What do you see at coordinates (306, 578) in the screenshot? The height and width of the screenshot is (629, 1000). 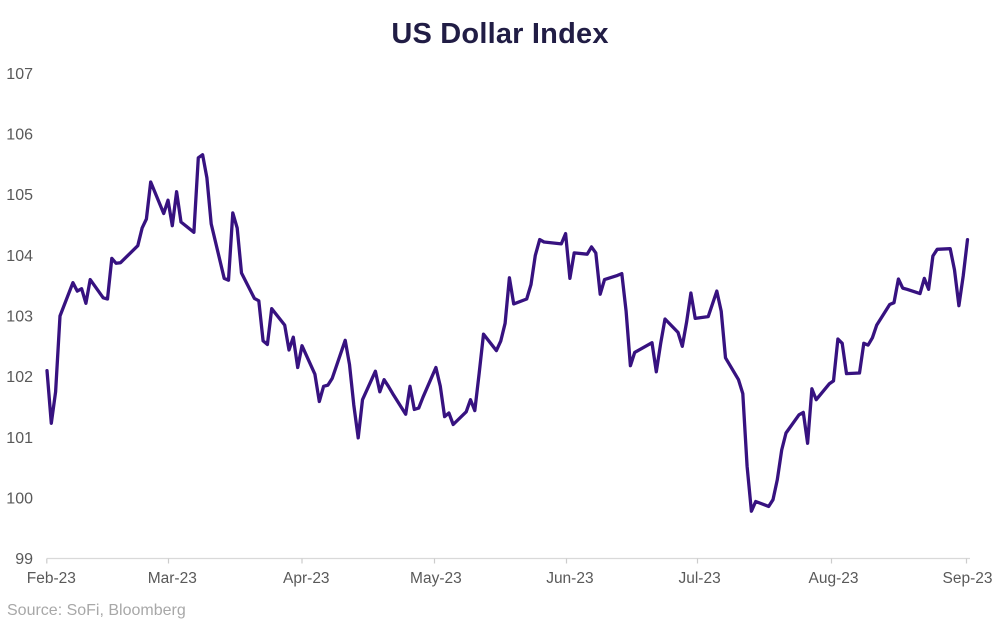 I see `svg-text: Apr-23` at bounding box center [306, 578].